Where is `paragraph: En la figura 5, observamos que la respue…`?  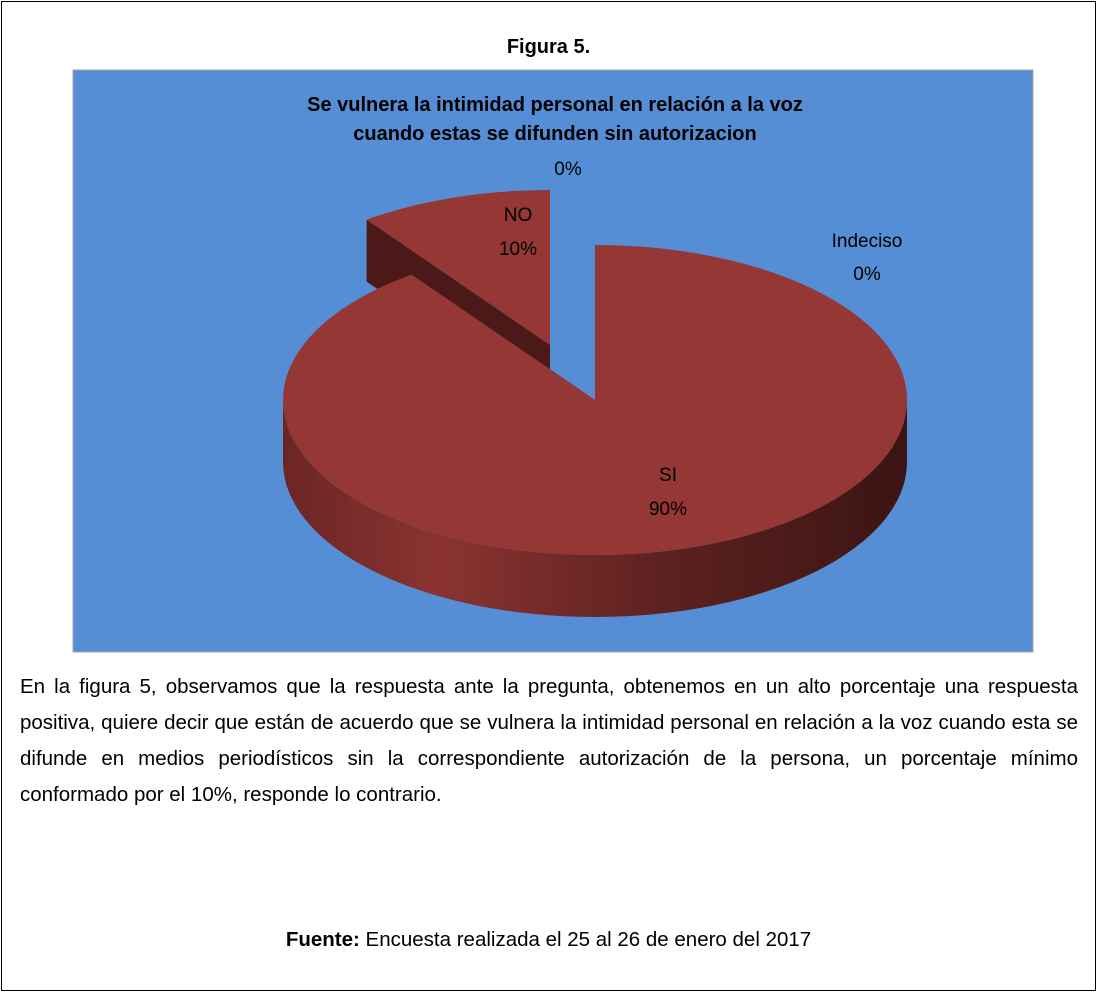 paragraph: En la figura 5, observamos que la respue… is located at coordinates (549, 740).